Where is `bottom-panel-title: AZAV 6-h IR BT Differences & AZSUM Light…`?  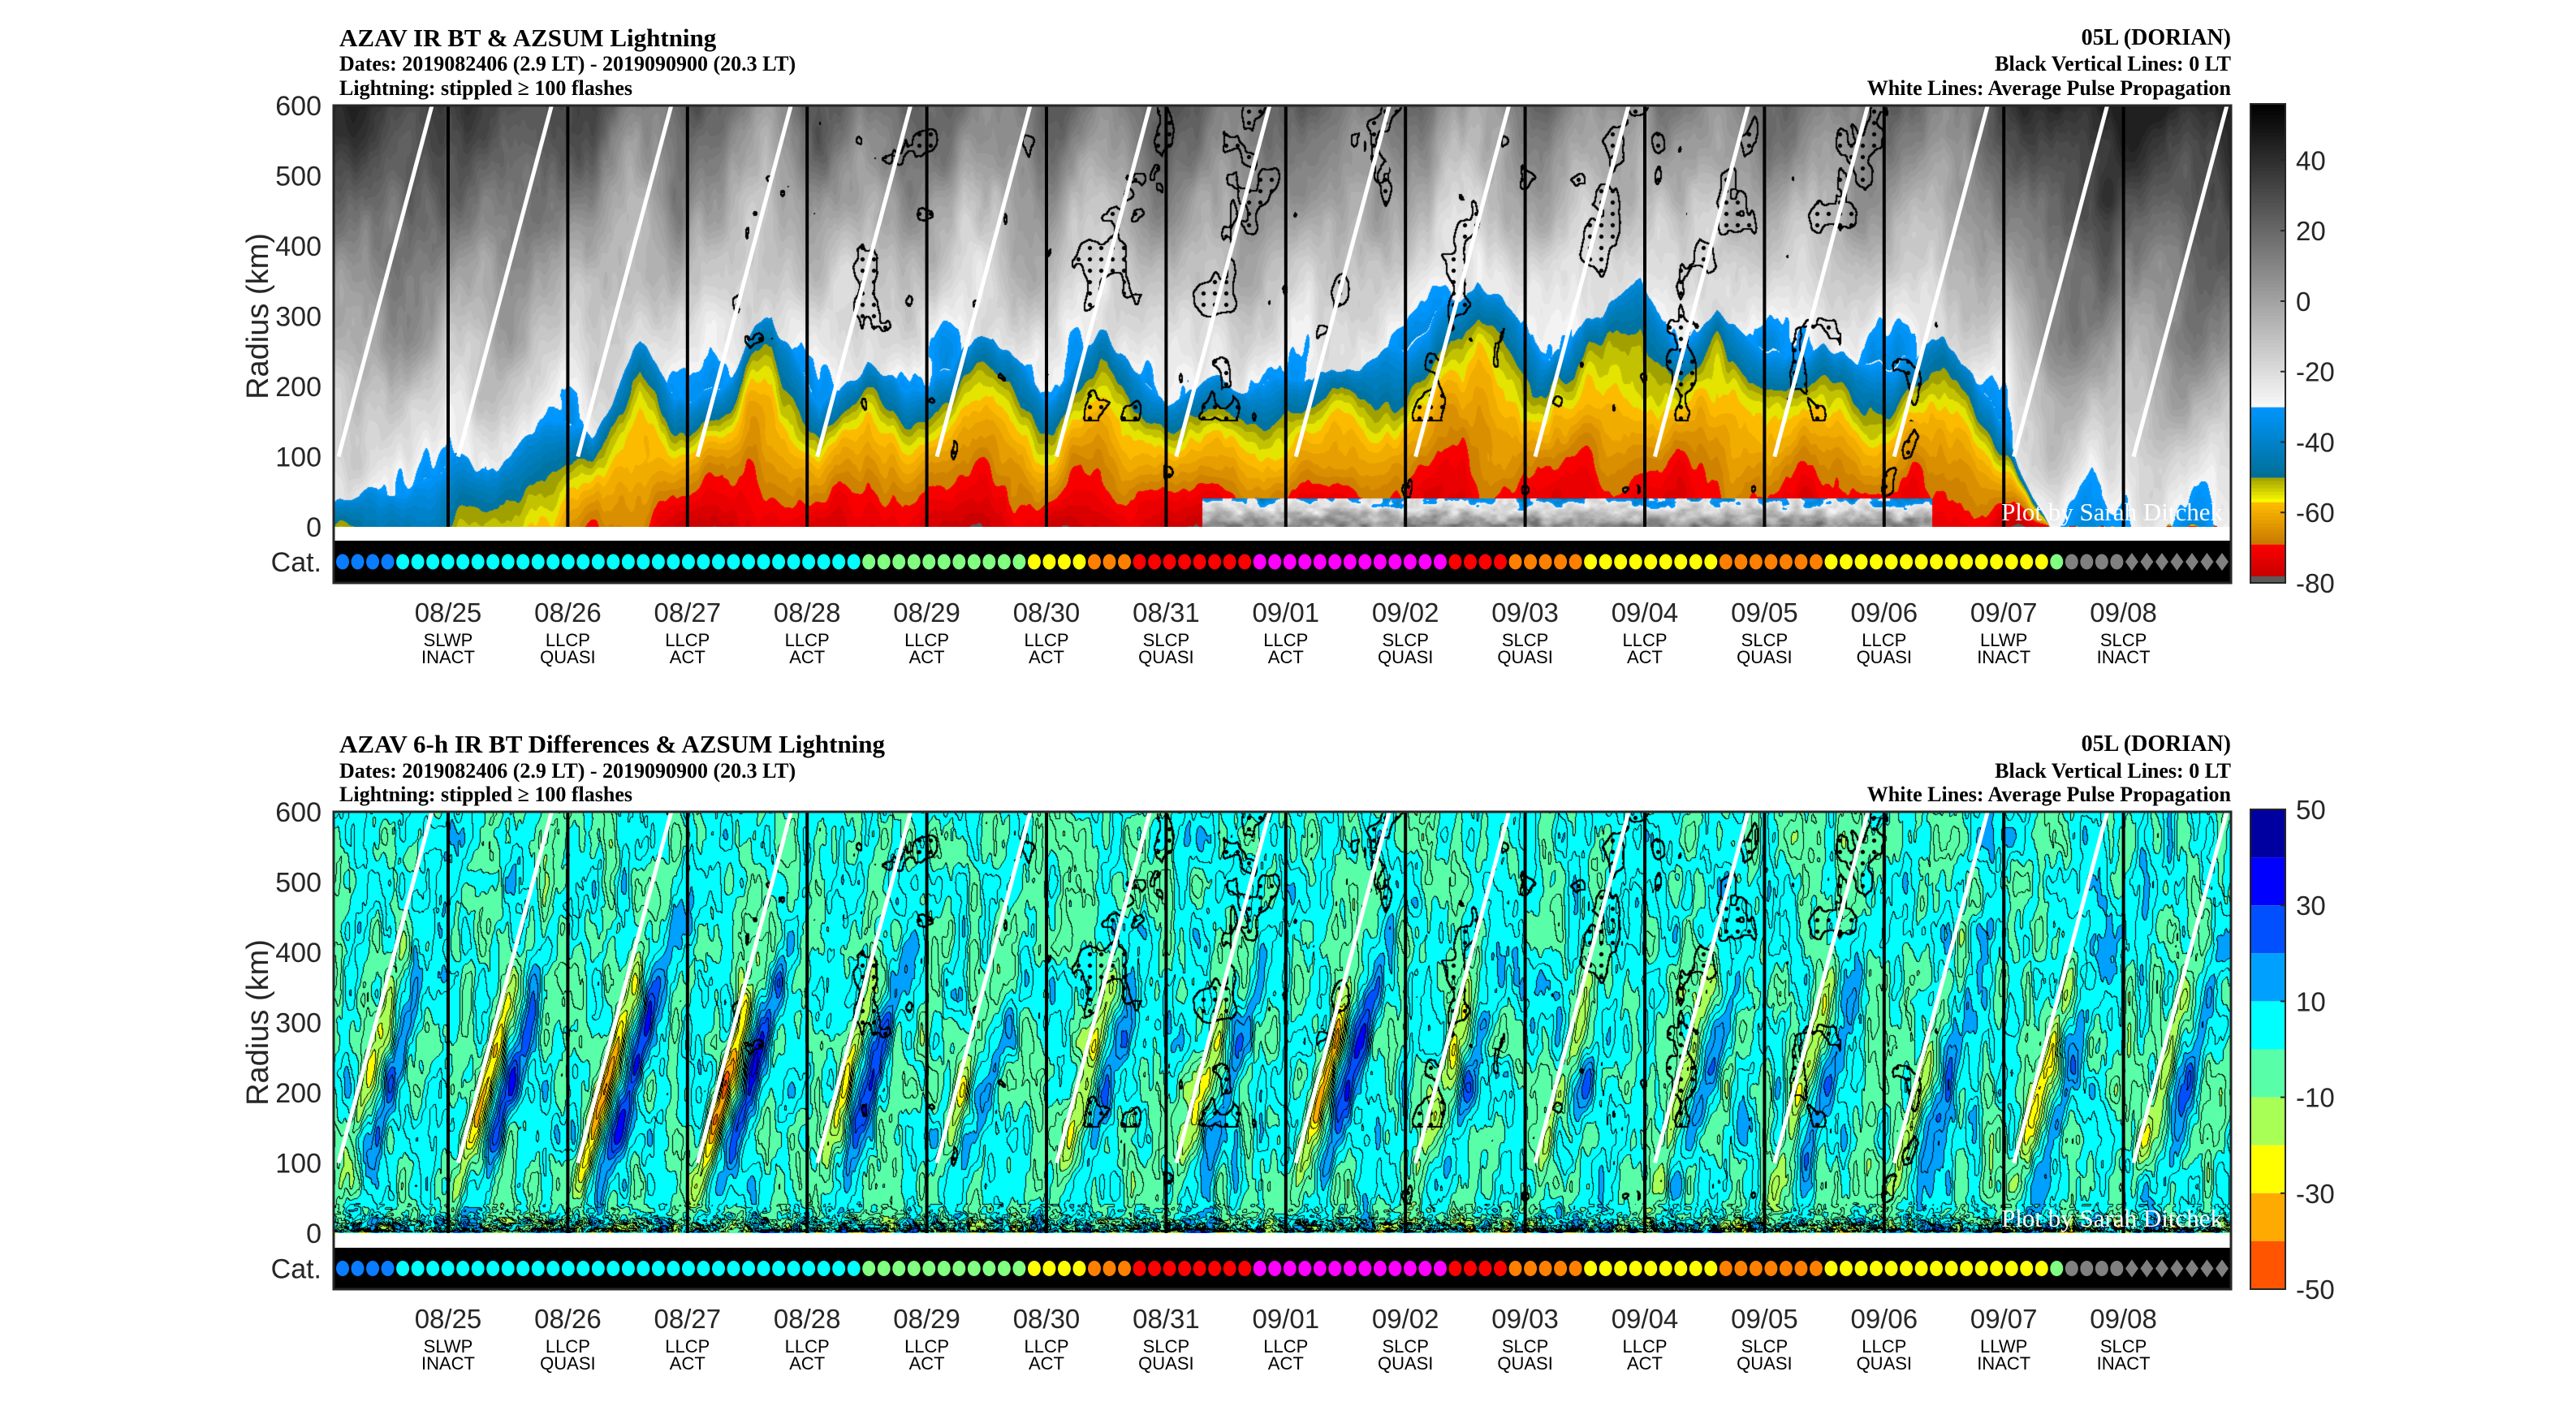
bottom-panel-title: AZAV 6-h IR BT Differences & AZSUM Light… is located at coordinates (612, 744).